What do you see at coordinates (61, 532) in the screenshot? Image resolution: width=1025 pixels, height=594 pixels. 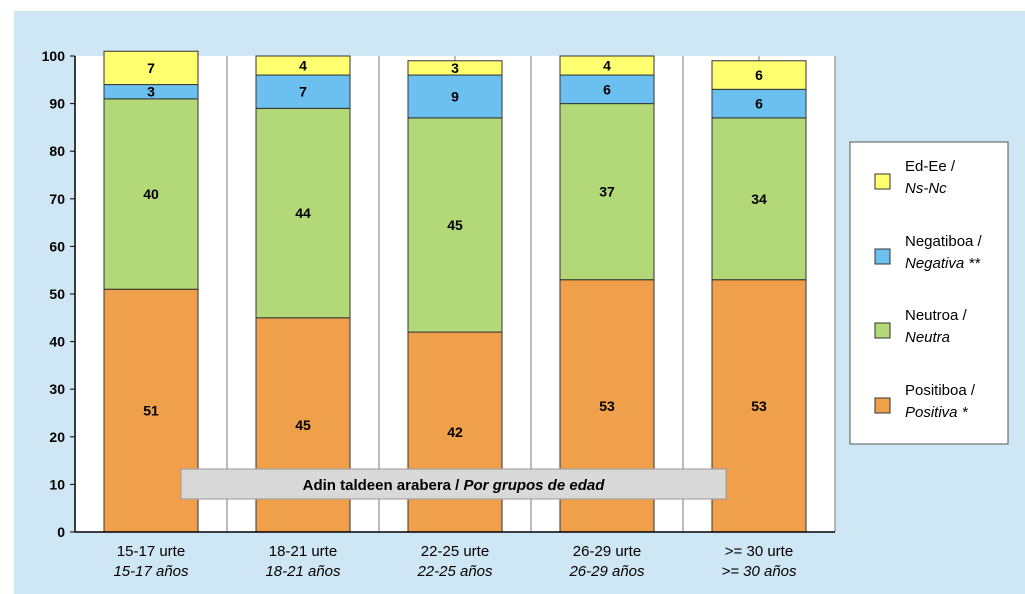 I see `y-tick-label: 0` at bounding box center [61, 532].